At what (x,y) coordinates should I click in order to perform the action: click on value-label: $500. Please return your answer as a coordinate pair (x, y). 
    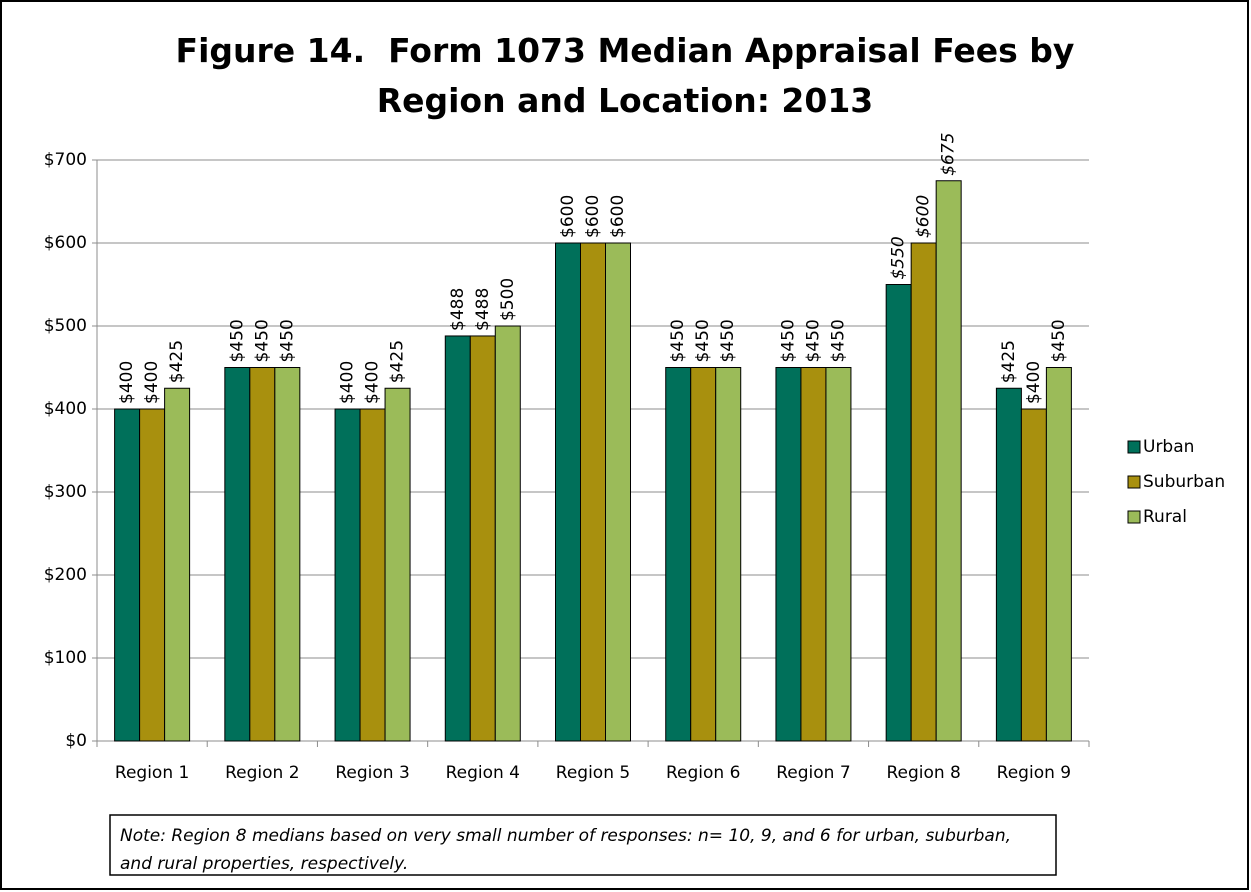
    Looking at the image, I should click on (508, 299).